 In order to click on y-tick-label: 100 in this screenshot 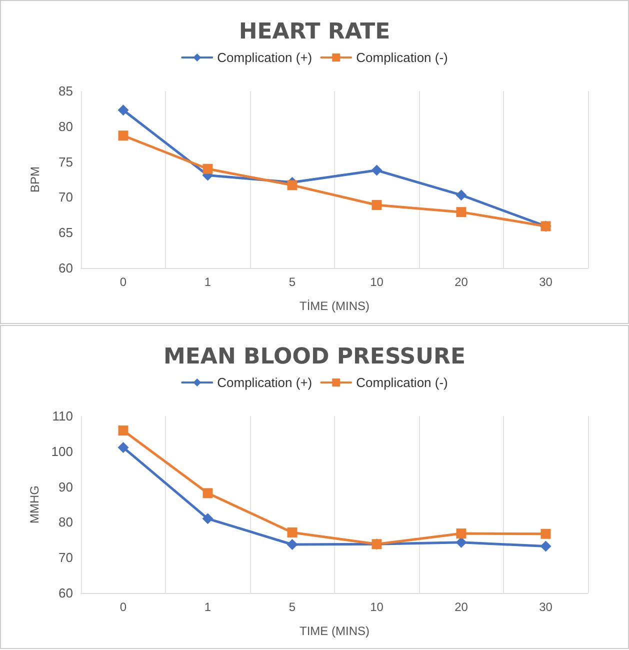, I will do `click(62, 451)`.